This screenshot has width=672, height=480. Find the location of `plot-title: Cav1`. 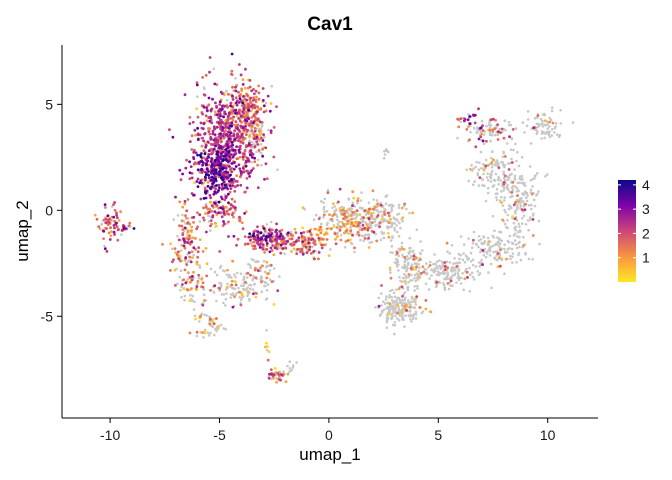

plot-title: Cav1 is located at coordinates (330, 24).